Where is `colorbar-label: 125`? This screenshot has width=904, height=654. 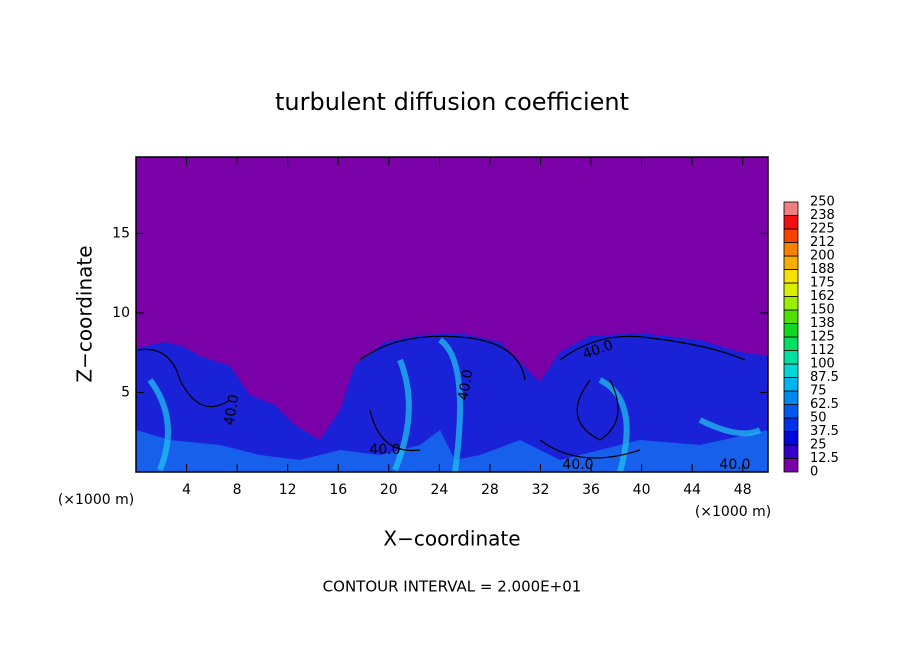 colorbar-label: 125 is located at coordinates (822, 337).